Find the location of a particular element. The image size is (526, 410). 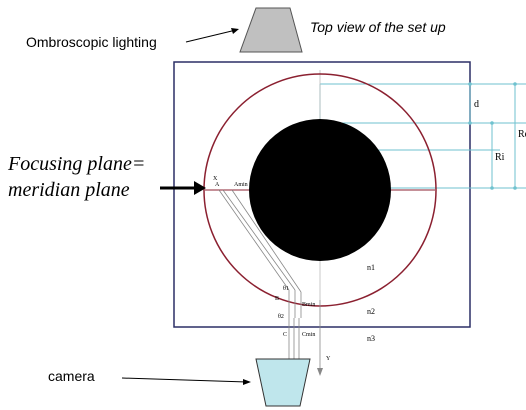

point-a-label: A is located at coordinates (217, 185).